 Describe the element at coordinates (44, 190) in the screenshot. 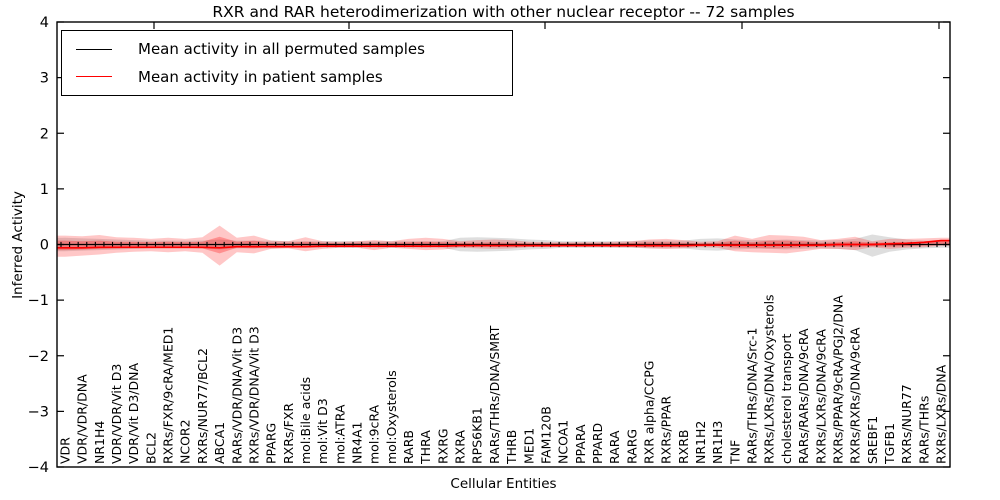

I see `y-tick-label: 1` at that location.